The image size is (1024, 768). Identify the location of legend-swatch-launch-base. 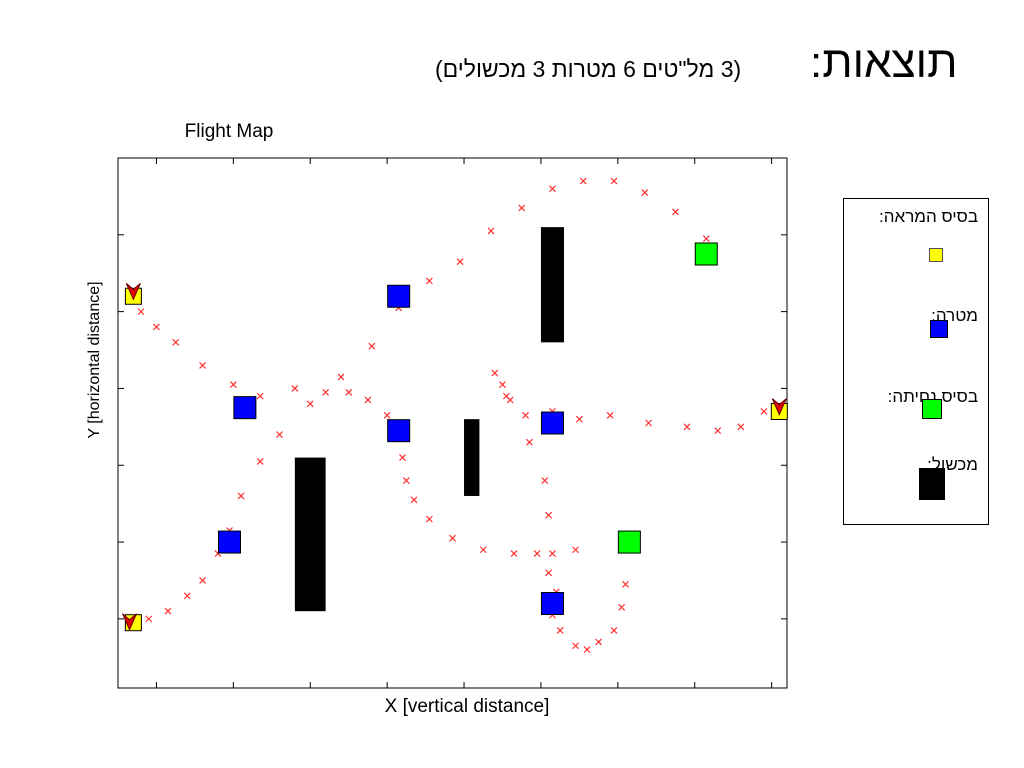
(936, 255).